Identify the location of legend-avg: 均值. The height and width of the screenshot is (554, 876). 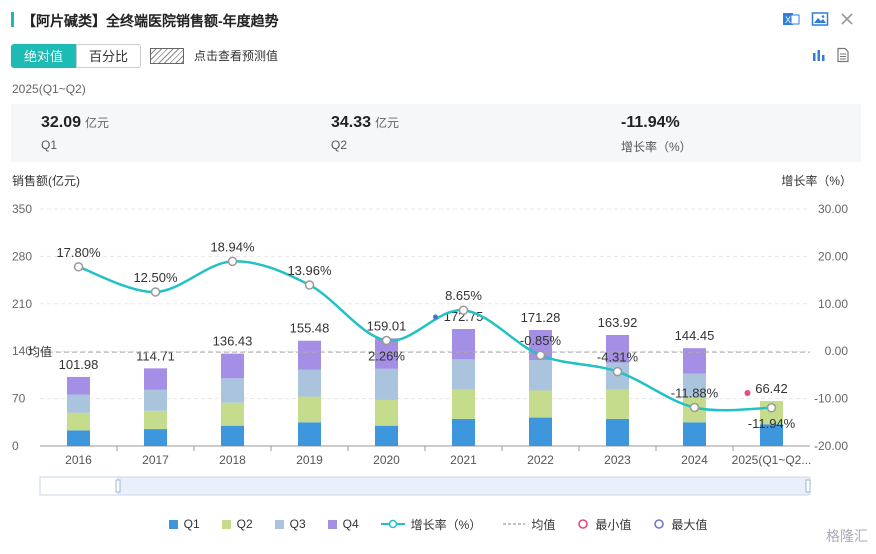
(529, 524).